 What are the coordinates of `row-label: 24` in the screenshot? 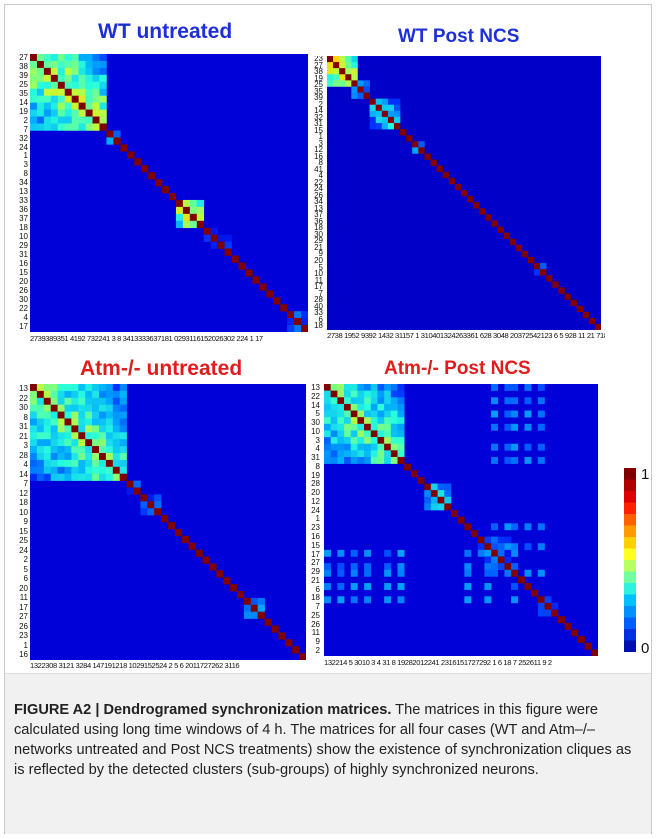 It's located at (23, 550).